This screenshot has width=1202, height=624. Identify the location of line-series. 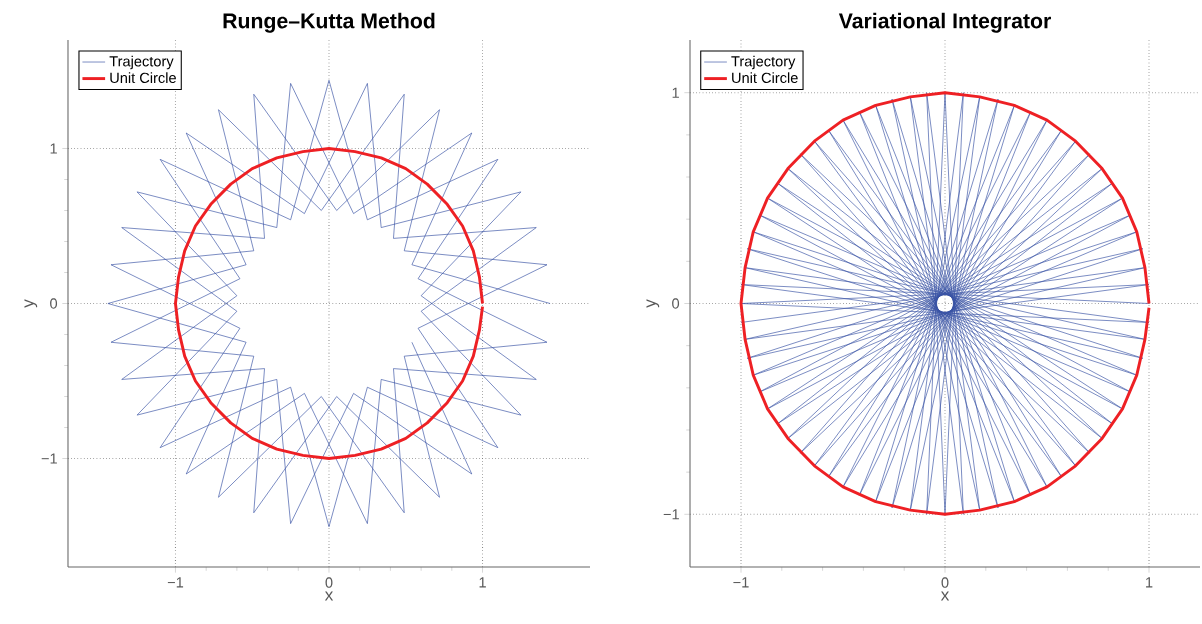
(329, 303).